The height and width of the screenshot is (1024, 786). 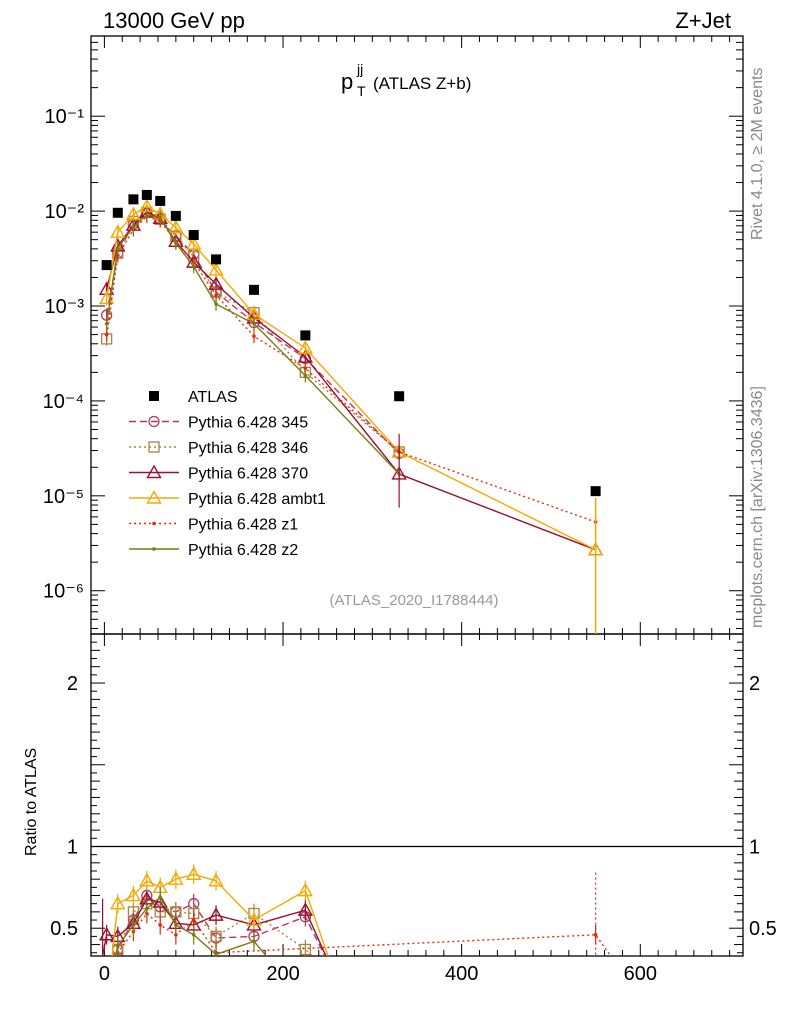 What do you see at coordinates (65, 307) in the screenshot?
I see `y-tick-label: 10⁻³` at bounding box center [65, 307].